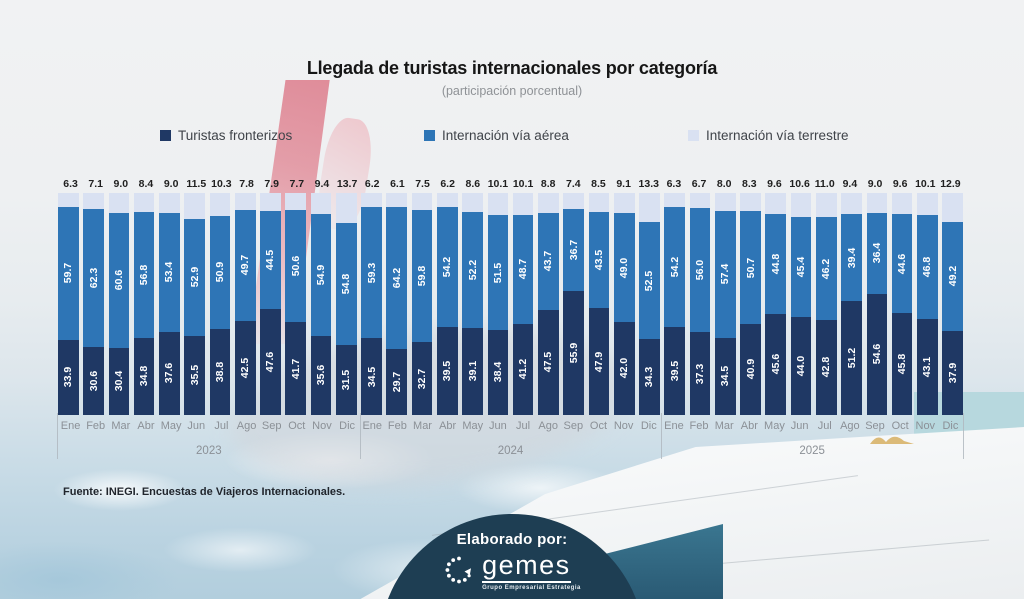 This screenshot has height=599, width=1024. Describe the element at coordinates (422, 426) in the screenshot. I see `month-label: Mar` at that location.